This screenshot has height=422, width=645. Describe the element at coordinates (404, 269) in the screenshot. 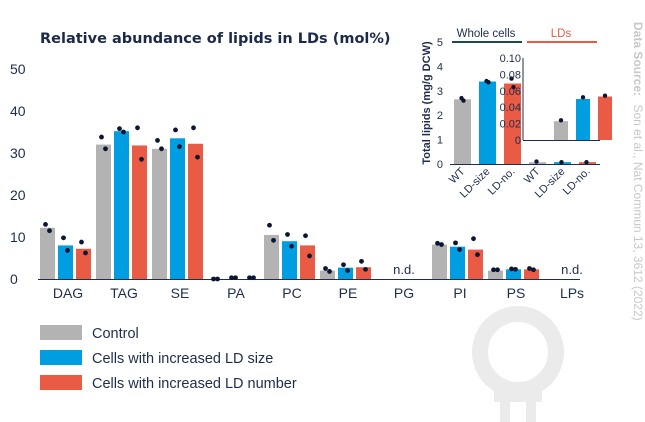

I see `not-detected-pg: n.d.` at that location.